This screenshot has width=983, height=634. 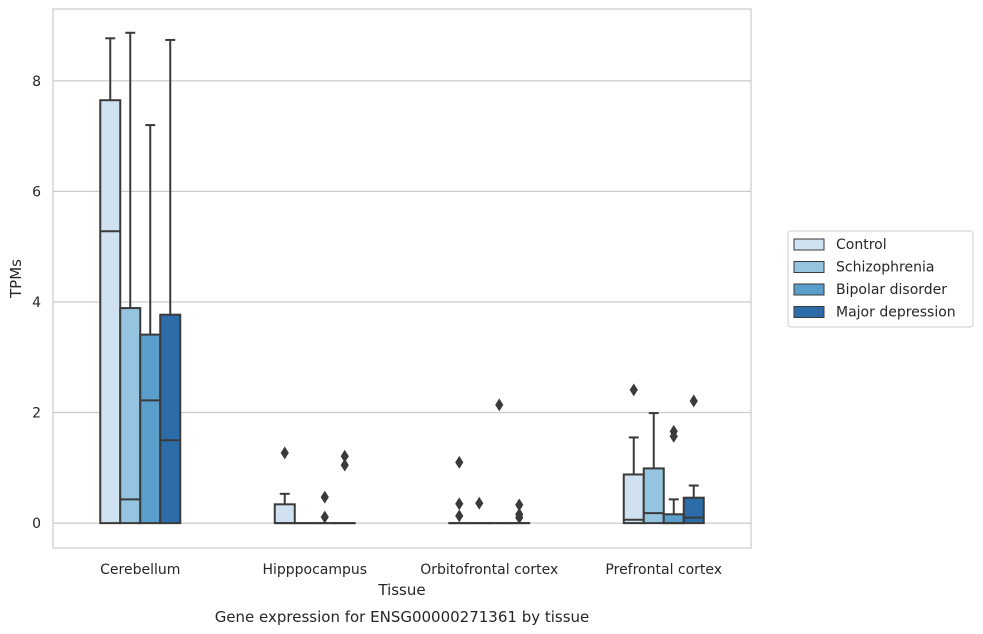 I want to click on x-tick-label: Cerebellum, so click(x=140, y=570).